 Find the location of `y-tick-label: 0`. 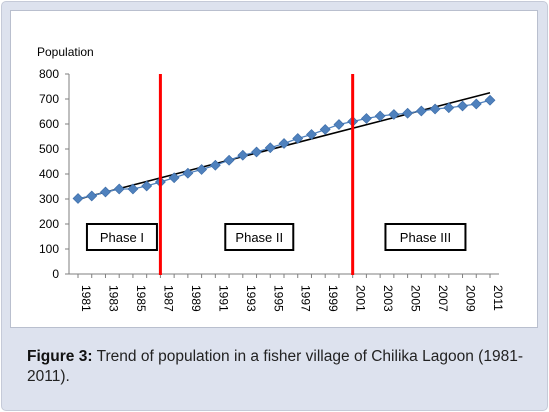

y-tick-label: 0 is located at coordinates (55, 274).